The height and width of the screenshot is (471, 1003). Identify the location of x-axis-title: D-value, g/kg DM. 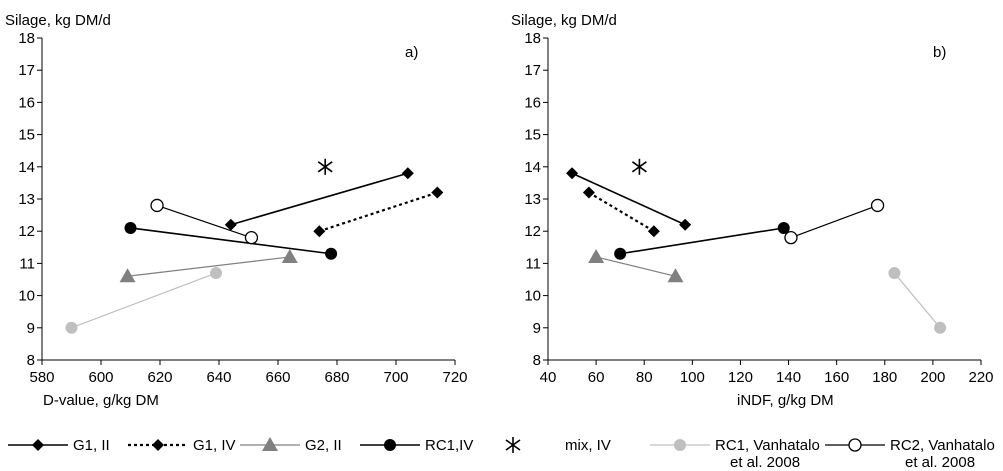
(101, 400).